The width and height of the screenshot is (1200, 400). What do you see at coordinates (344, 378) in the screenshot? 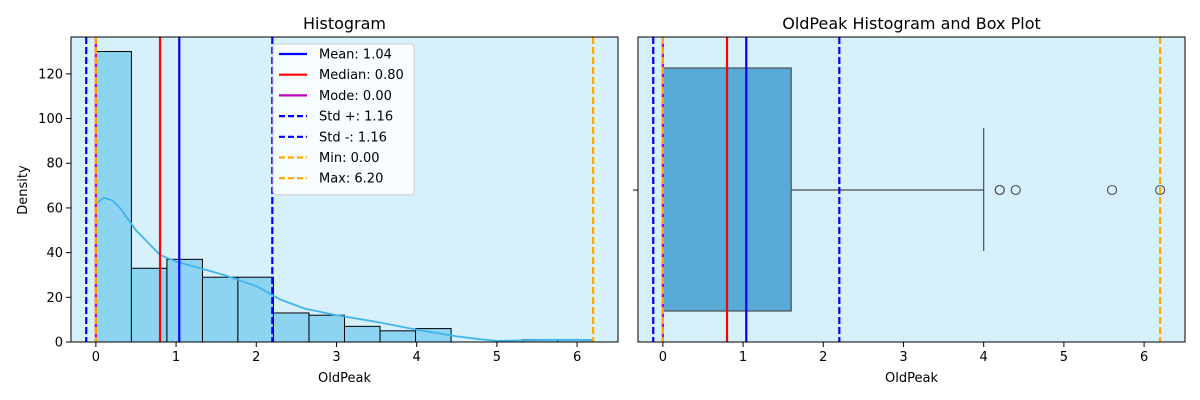
I see `histogram-x-axis-label: OldPeak` at bounding box center [344, 378].